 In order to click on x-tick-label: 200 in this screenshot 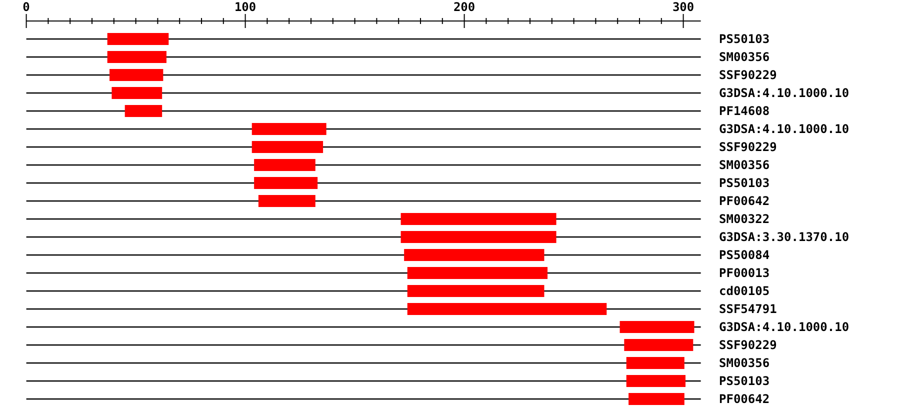, I will do `click(464, 7)`.